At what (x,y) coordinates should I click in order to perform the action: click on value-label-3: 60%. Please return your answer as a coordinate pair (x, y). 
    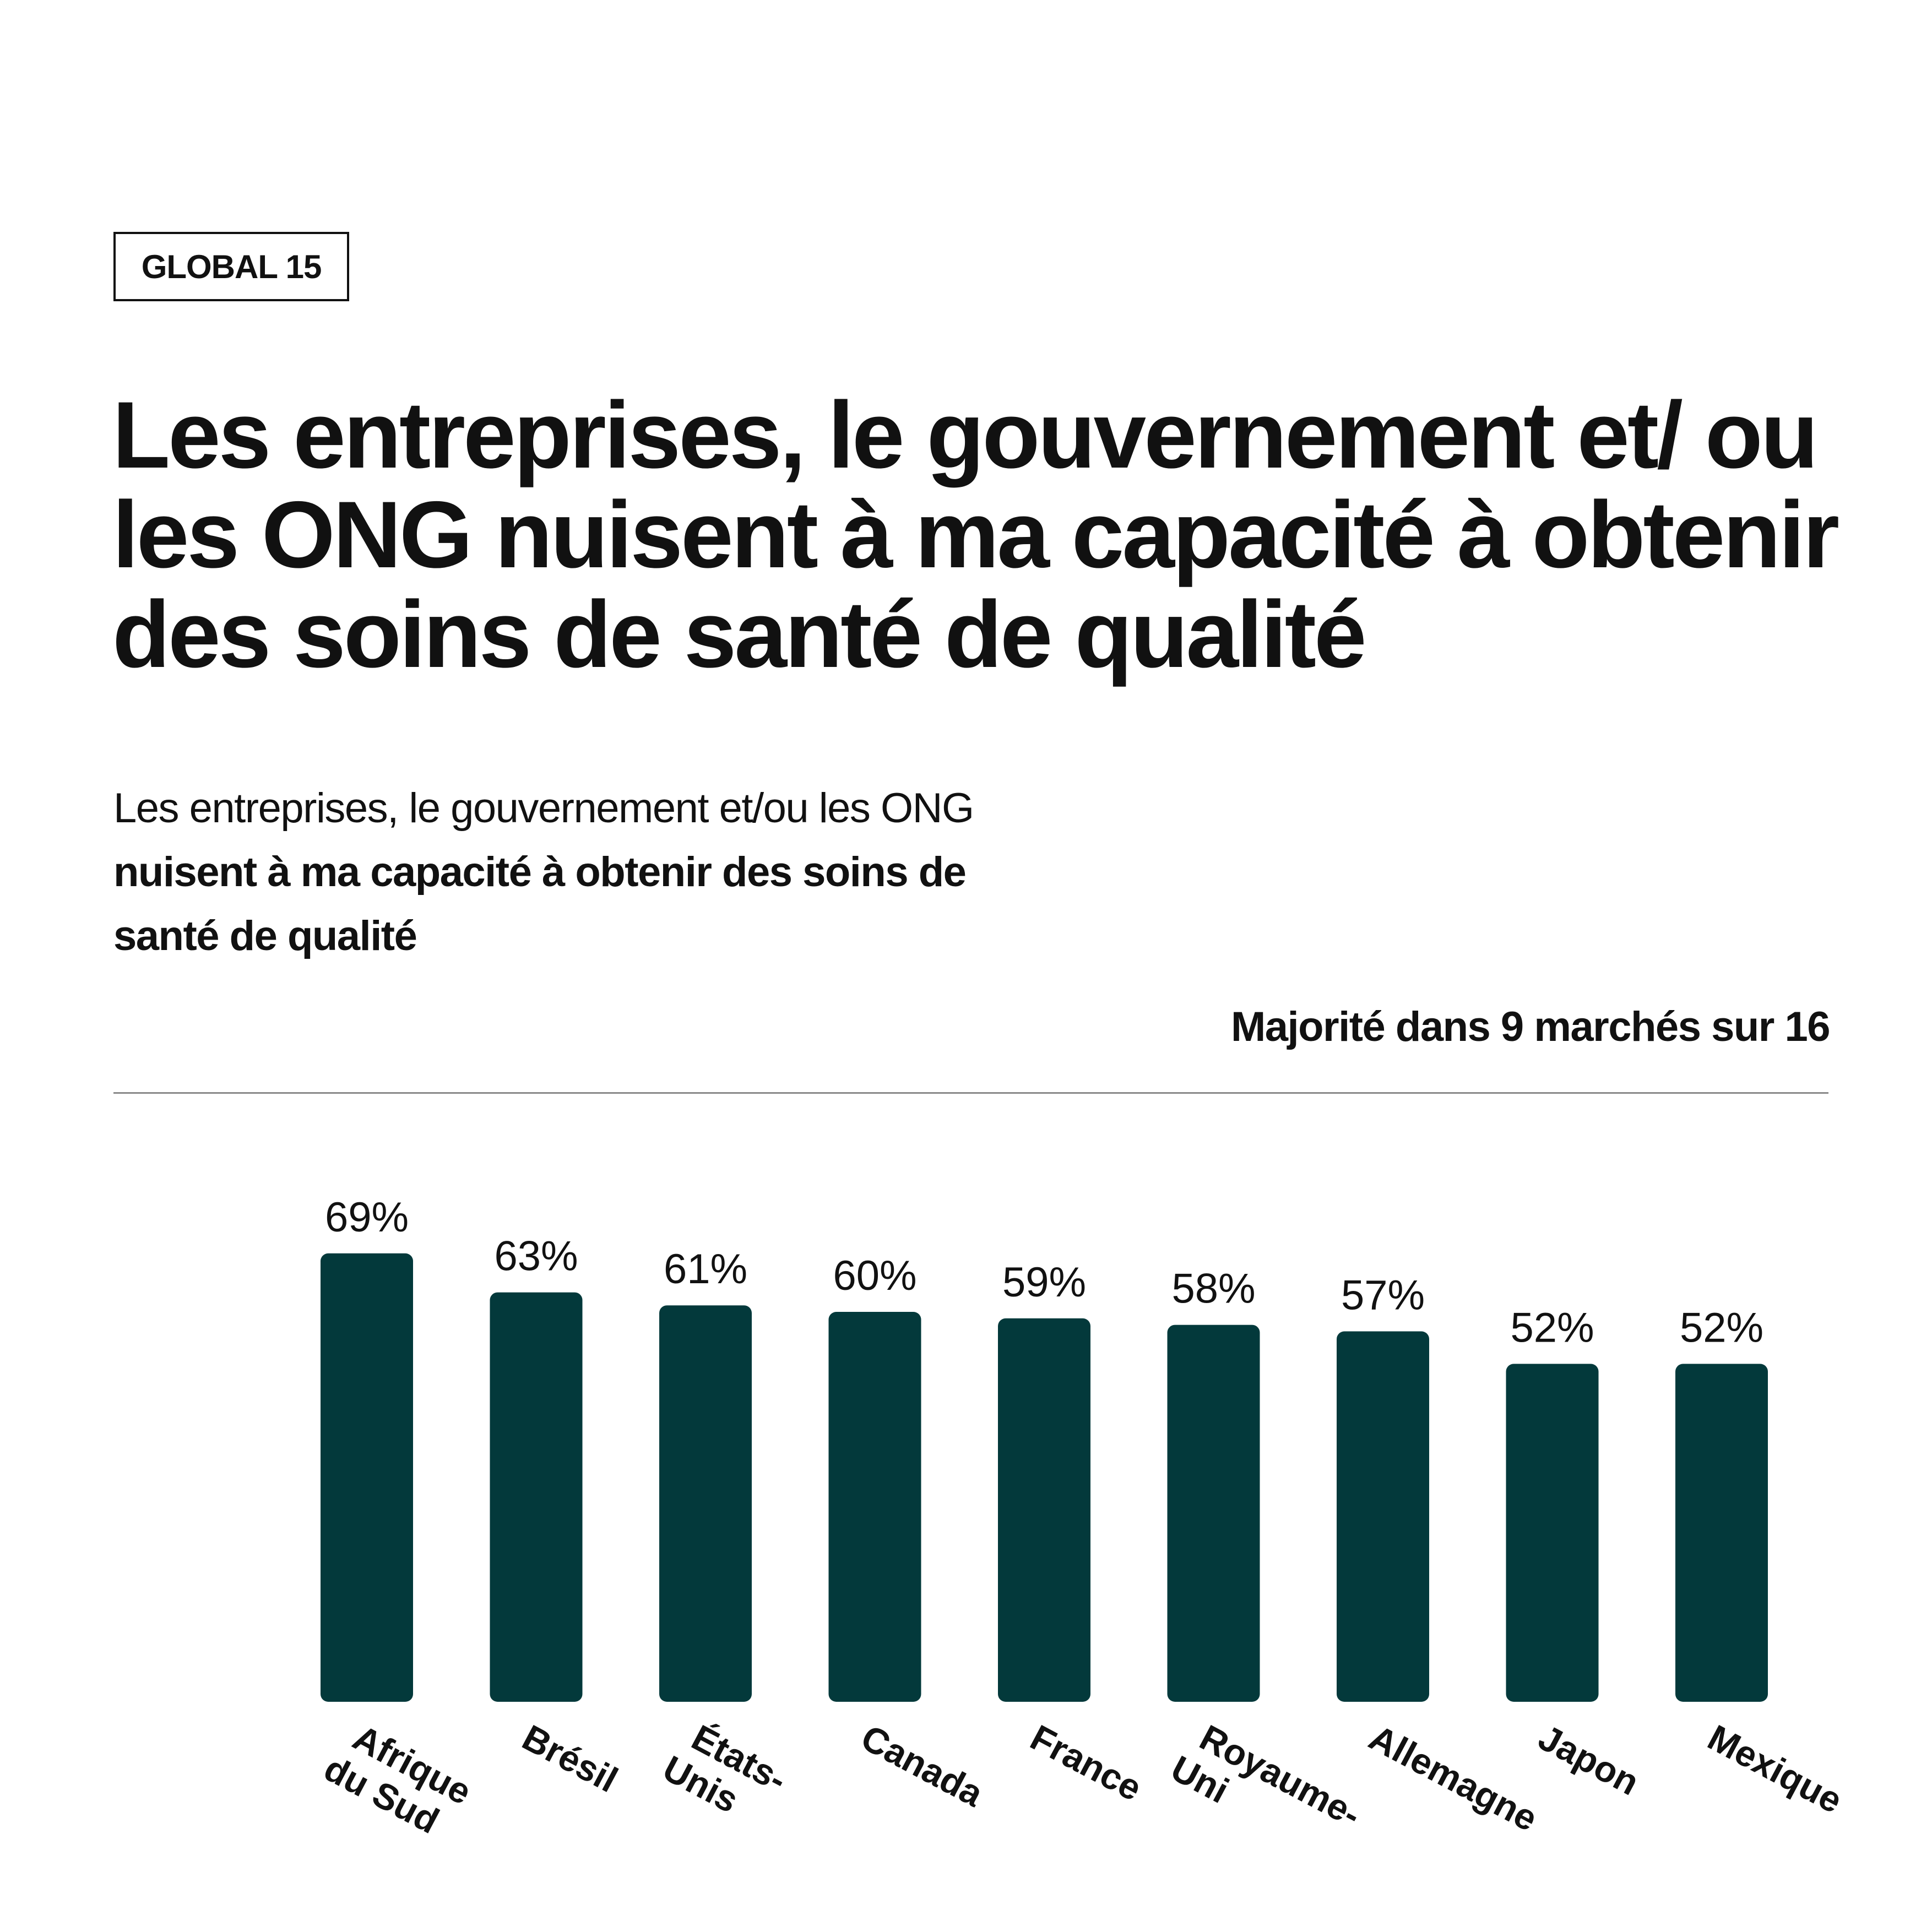
    Looking at the image, I should click on (874, 1275).